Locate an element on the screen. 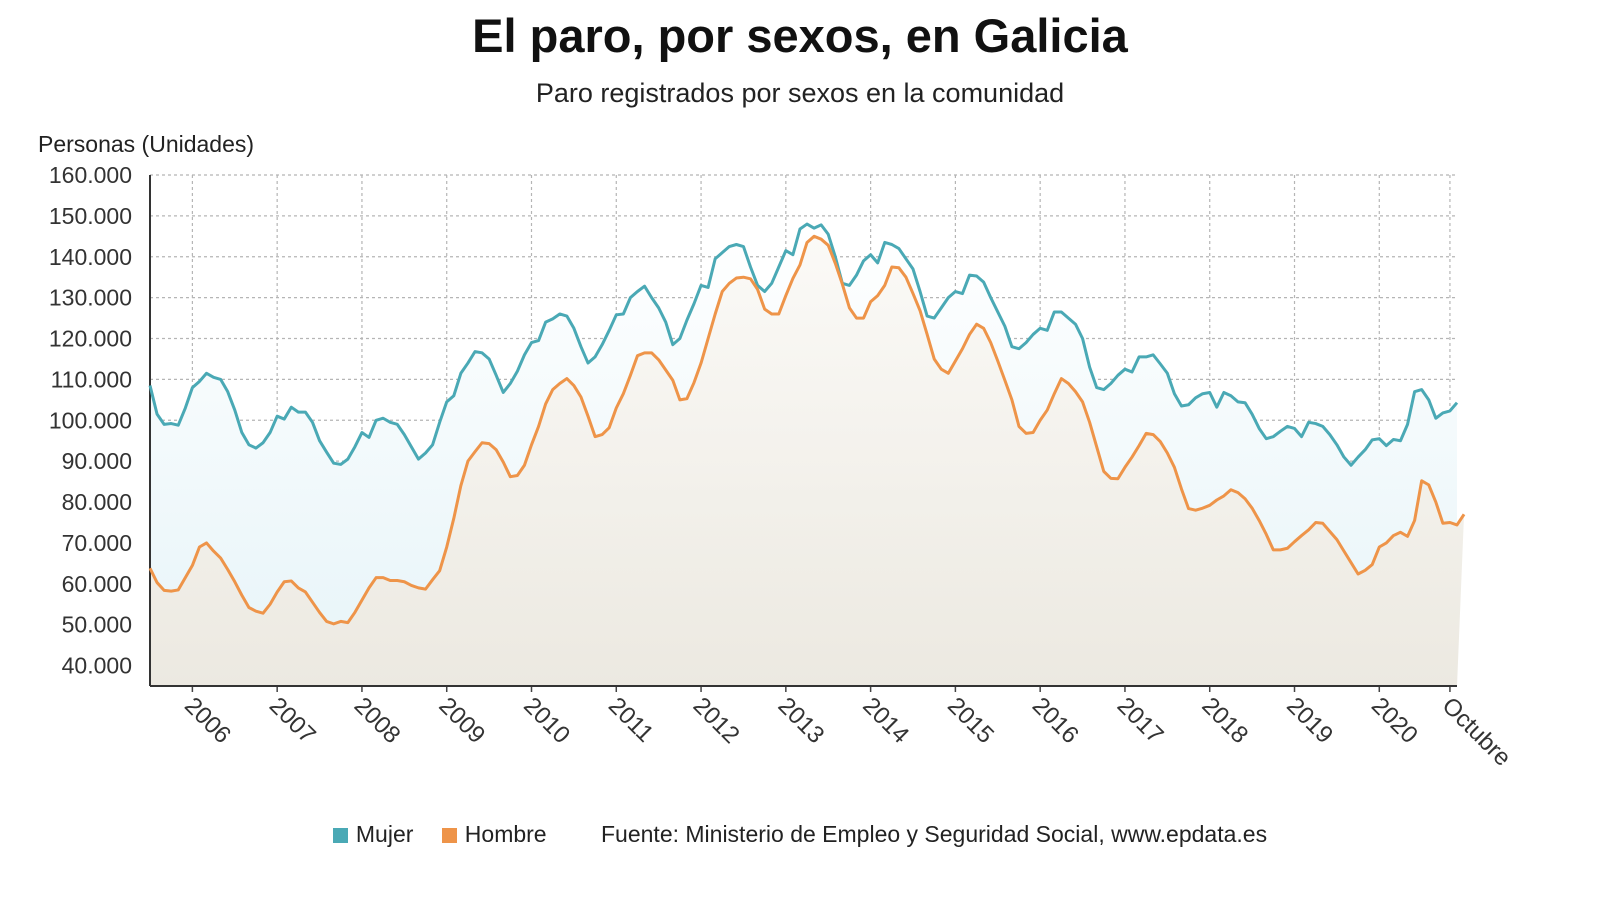  legend-swatch-mujer is located at coordinates (340, 836).